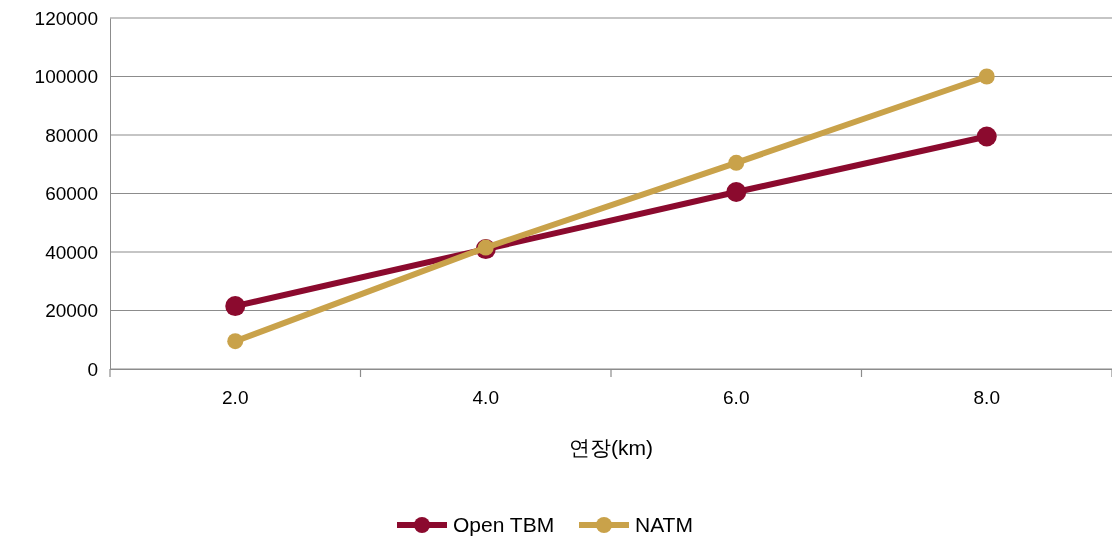  Describe the element at coordinates (611, 447) in the screenshot. I see `x-axis-title: 연장(km)` at that location.